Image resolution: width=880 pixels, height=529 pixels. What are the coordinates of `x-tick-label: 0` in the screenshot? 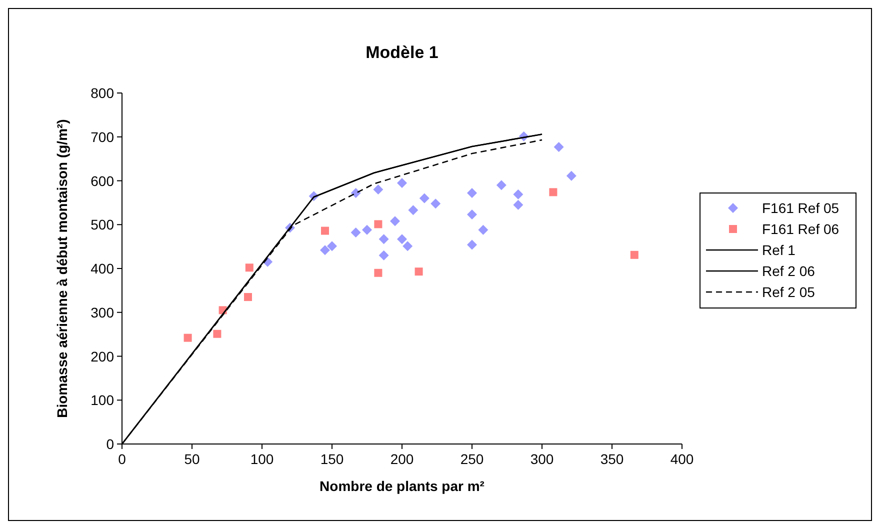 It's located at (122, 459).